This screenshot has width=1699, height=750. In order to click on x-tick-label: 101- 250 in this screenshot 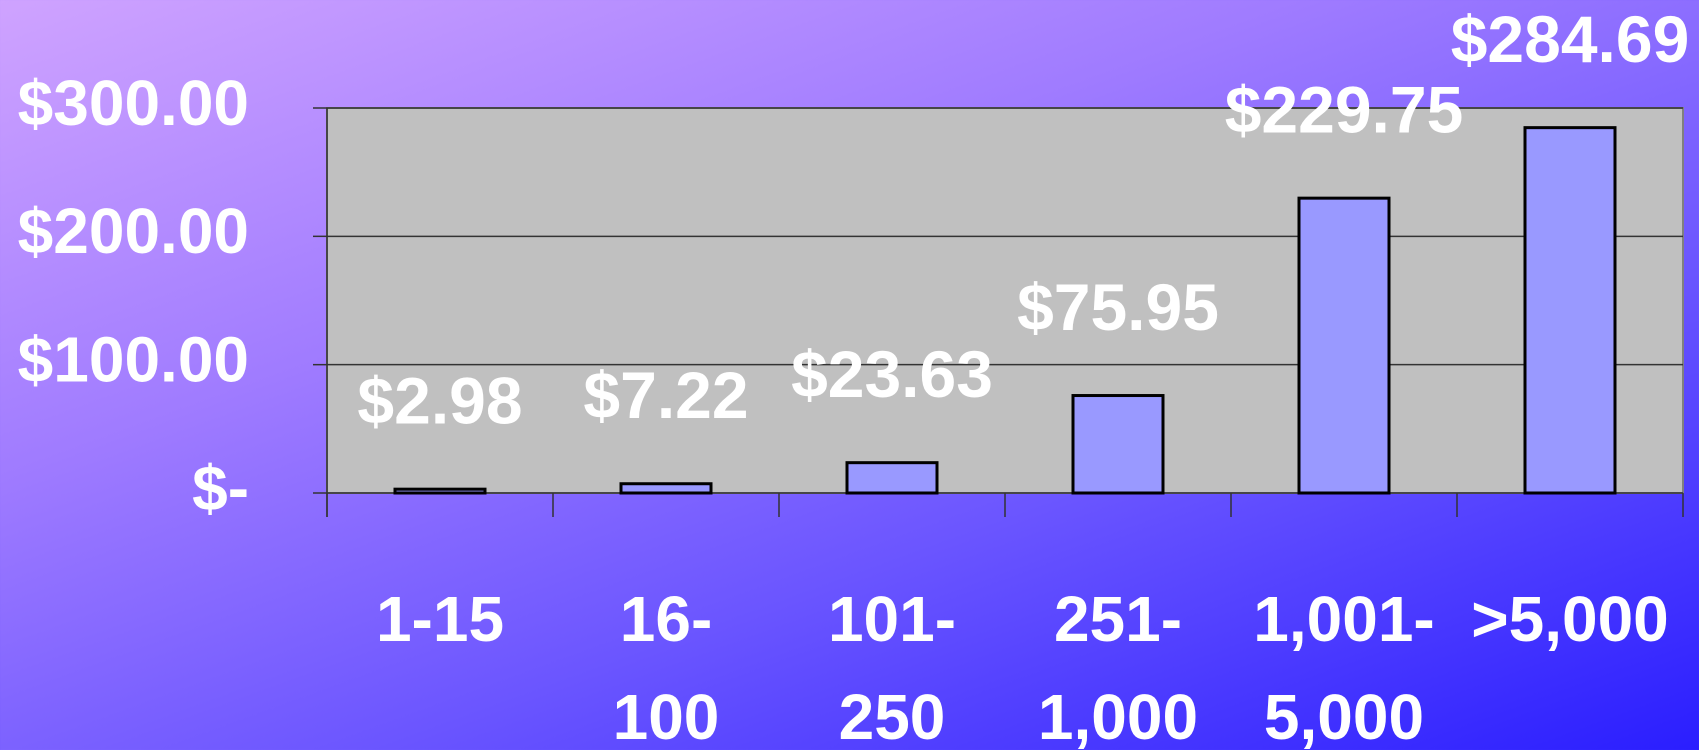, I will do `click(892, 666)`.